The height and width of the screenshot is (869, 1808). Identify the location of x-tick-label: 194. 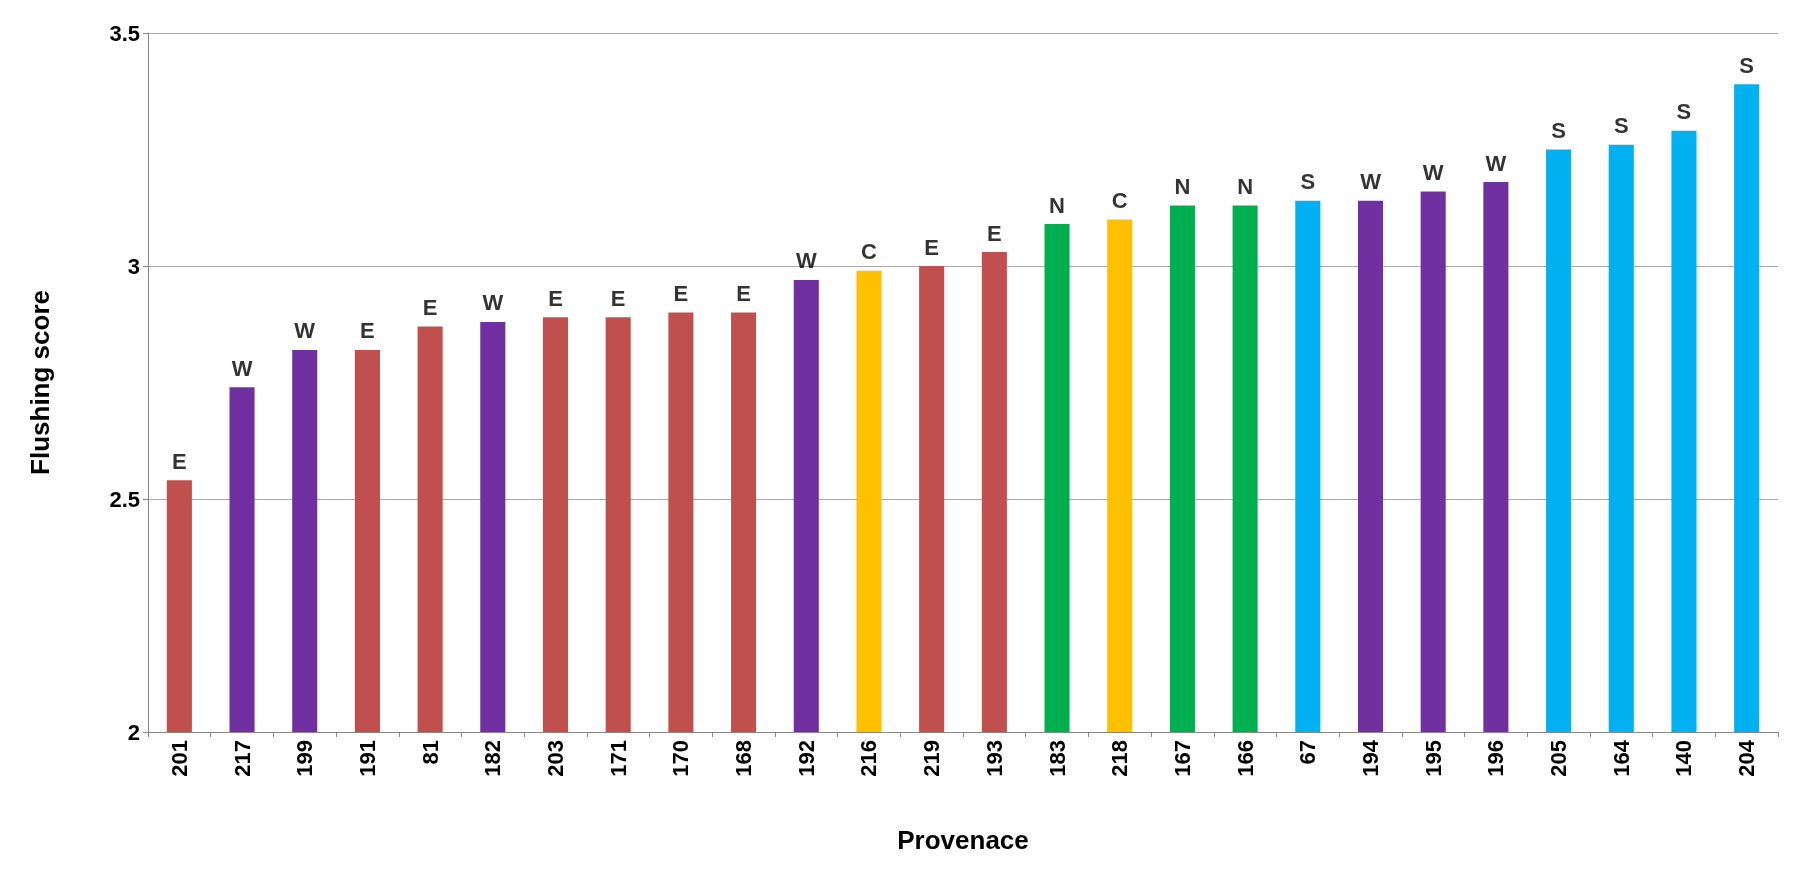
(1370, 758).